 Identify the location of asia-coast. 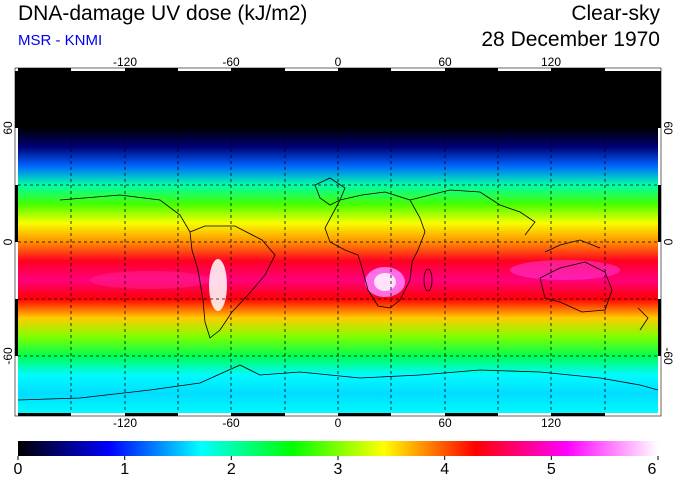
(472, 212).